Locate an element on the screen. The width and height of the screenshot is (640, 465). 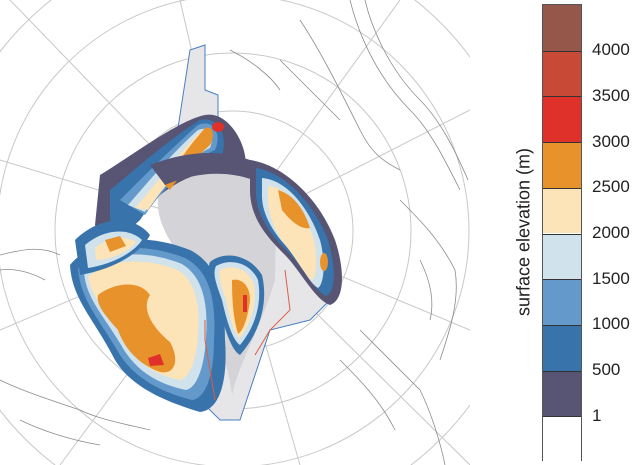
colorbar-tick-3500: 3500 is located at coordinates (611, 95).